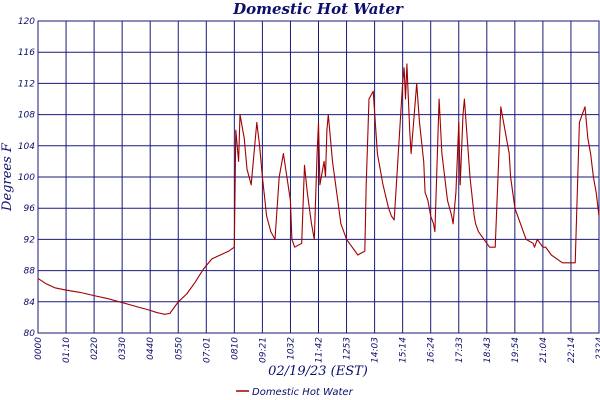 This screenshot has width=600, height=400. Describe the element at coordinates (544, 350) in the screenshot. I see `x-tick-label: 21:04` at that location.